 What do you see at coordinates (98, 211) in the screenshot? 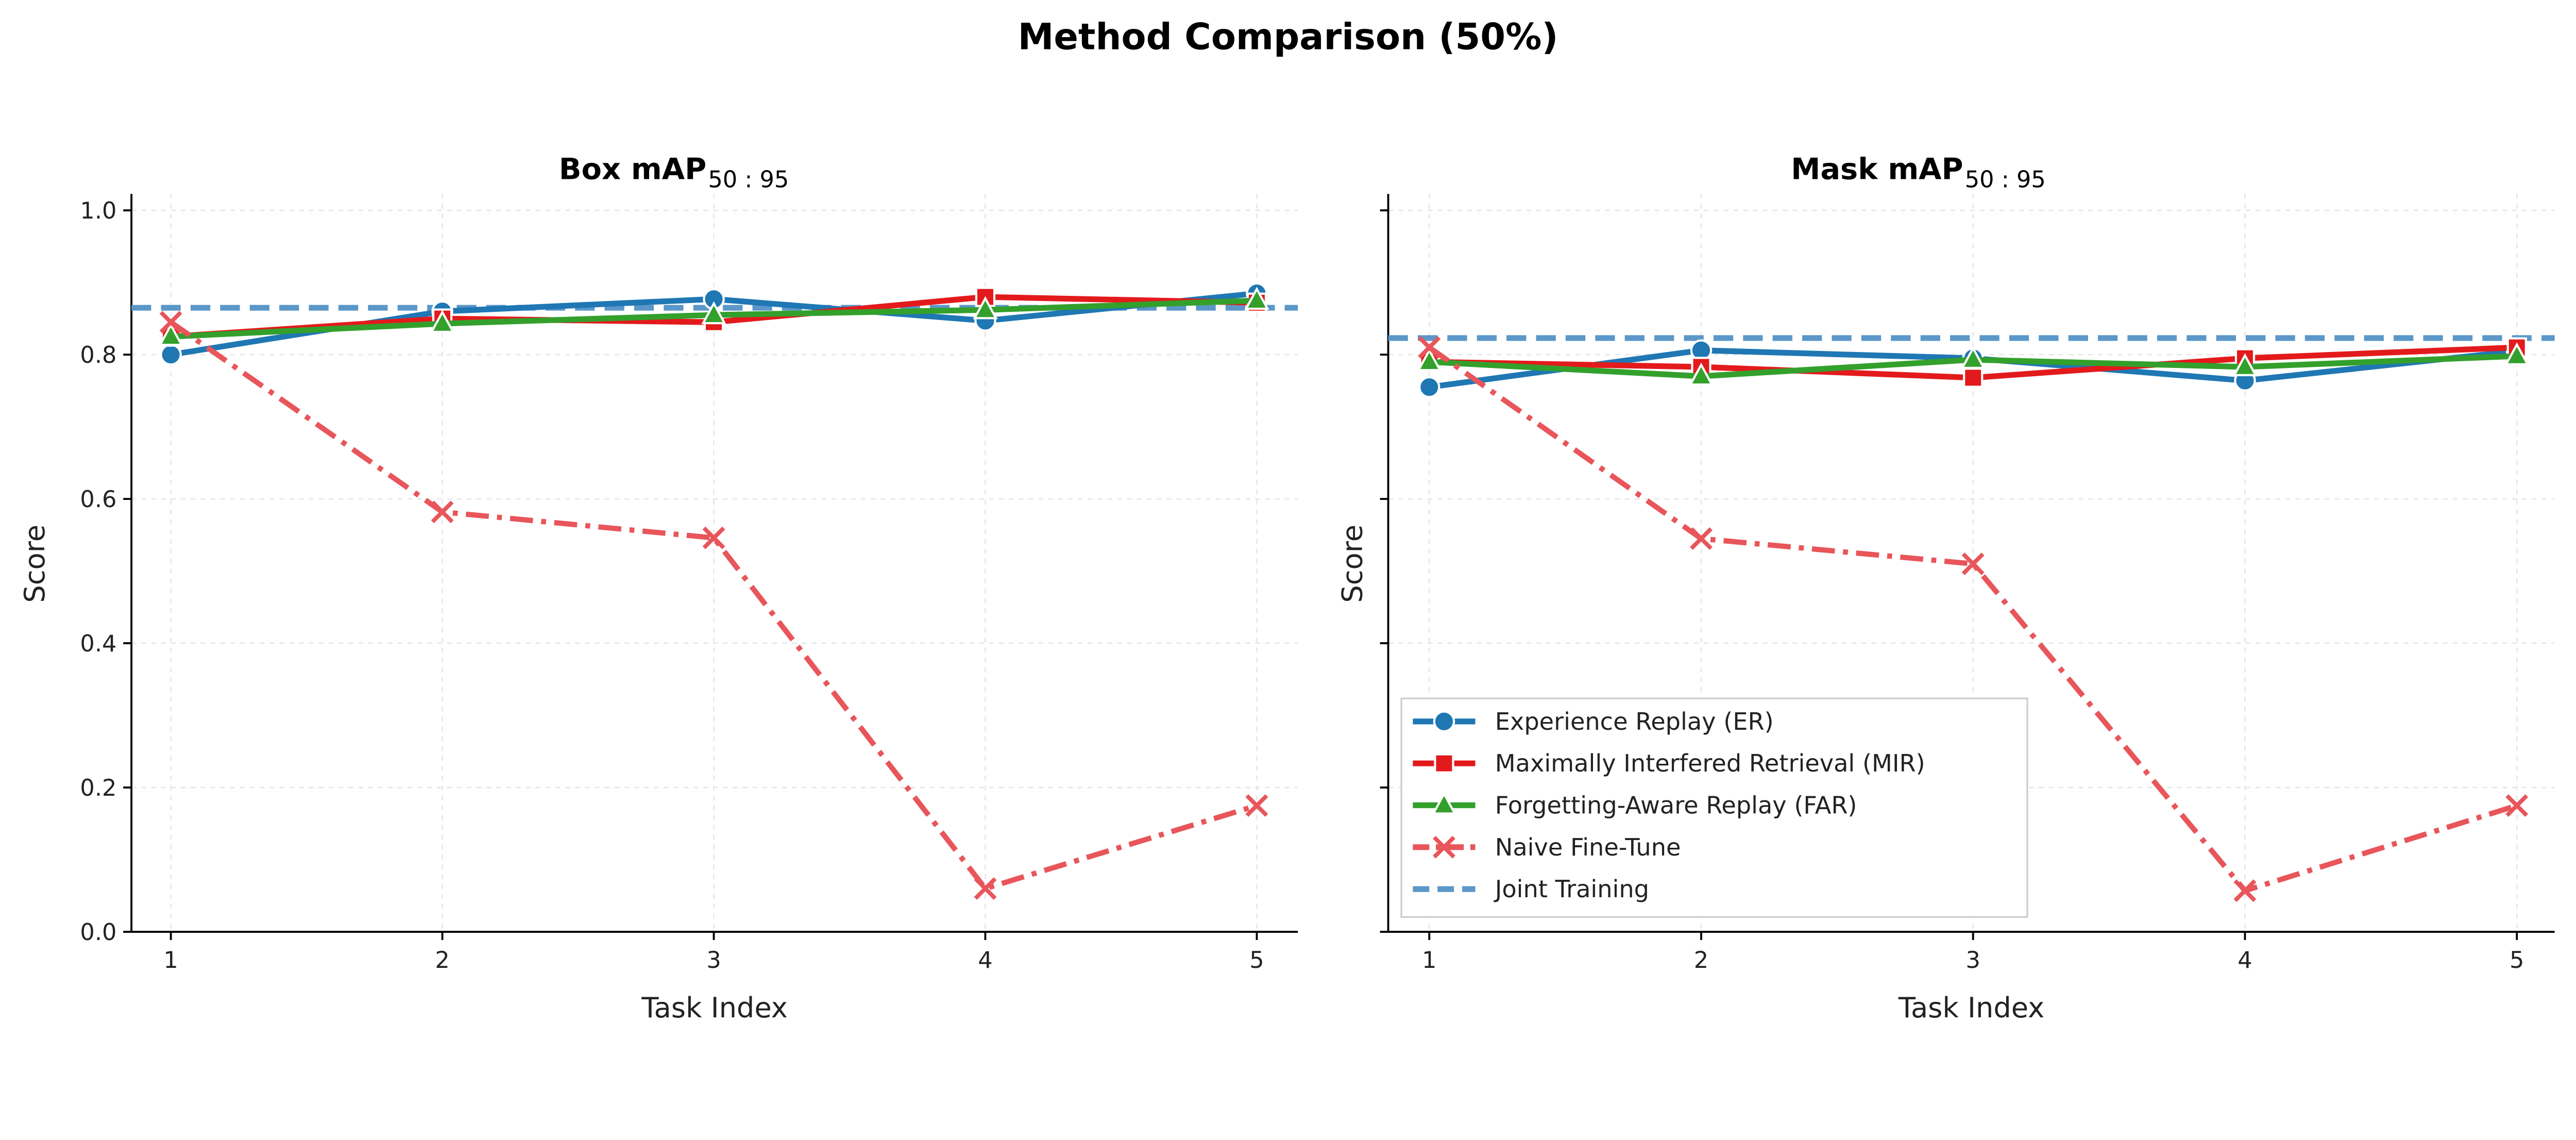
I see `y-tick-label: 1.0` at bounding box center [98, 211].